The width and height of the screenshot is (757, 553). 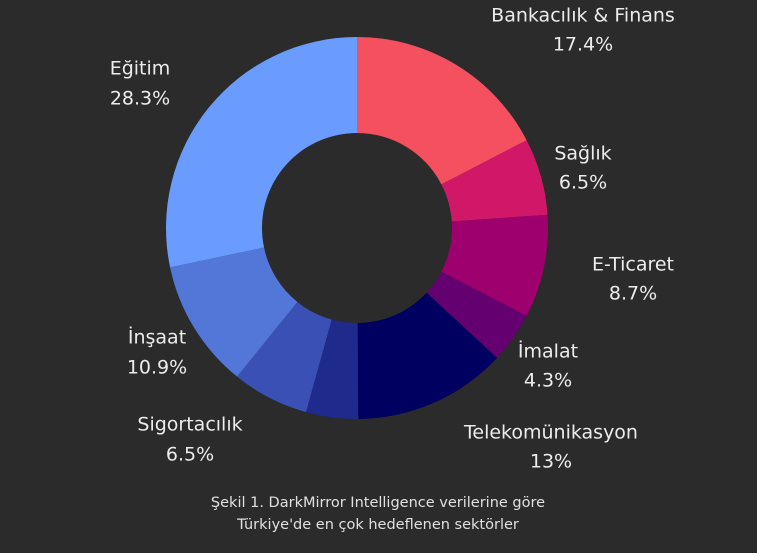 What do you see at coordinates (548, 351) in the screenshot?
I see `slice-label: İmalat` at bounding box center [548, 351].